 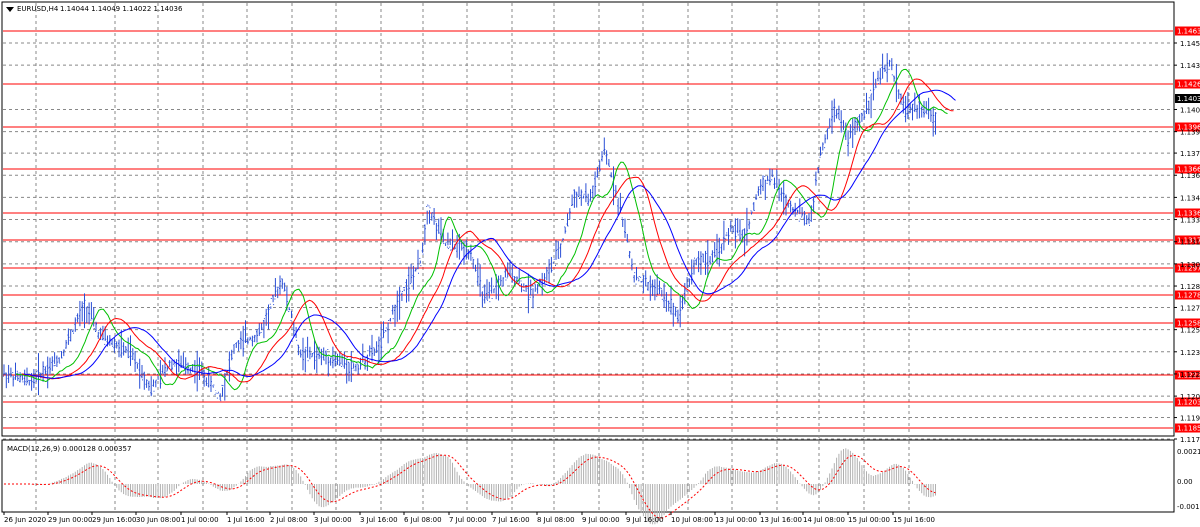 I want to click on time-tick-label: 6 Jul 08:00, so click(x=423, y=520).